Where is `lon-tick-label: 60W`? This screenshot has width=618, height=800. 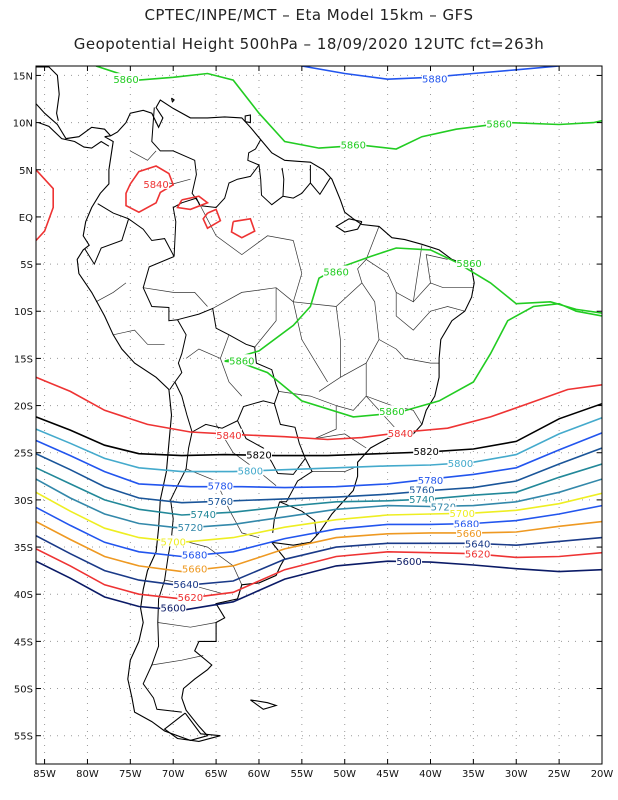
lon-tick-label: 60W is located at coordinates (259, 774).